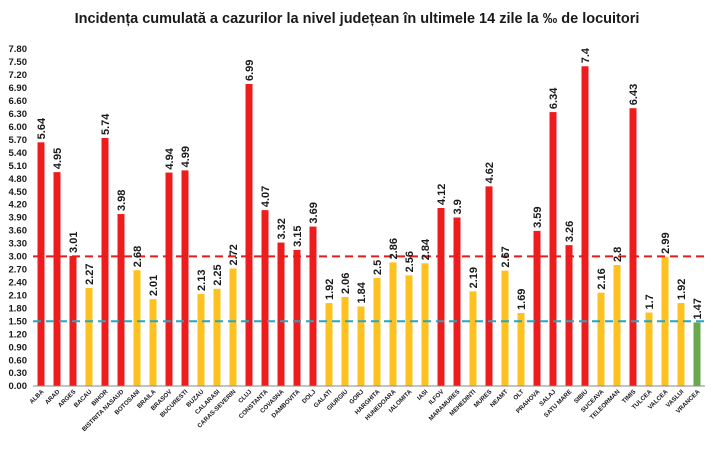  What do you see at coordinates (538, 216) in the screenshot?
I see `data-label: 3.59` at bounding box center [538, 216].